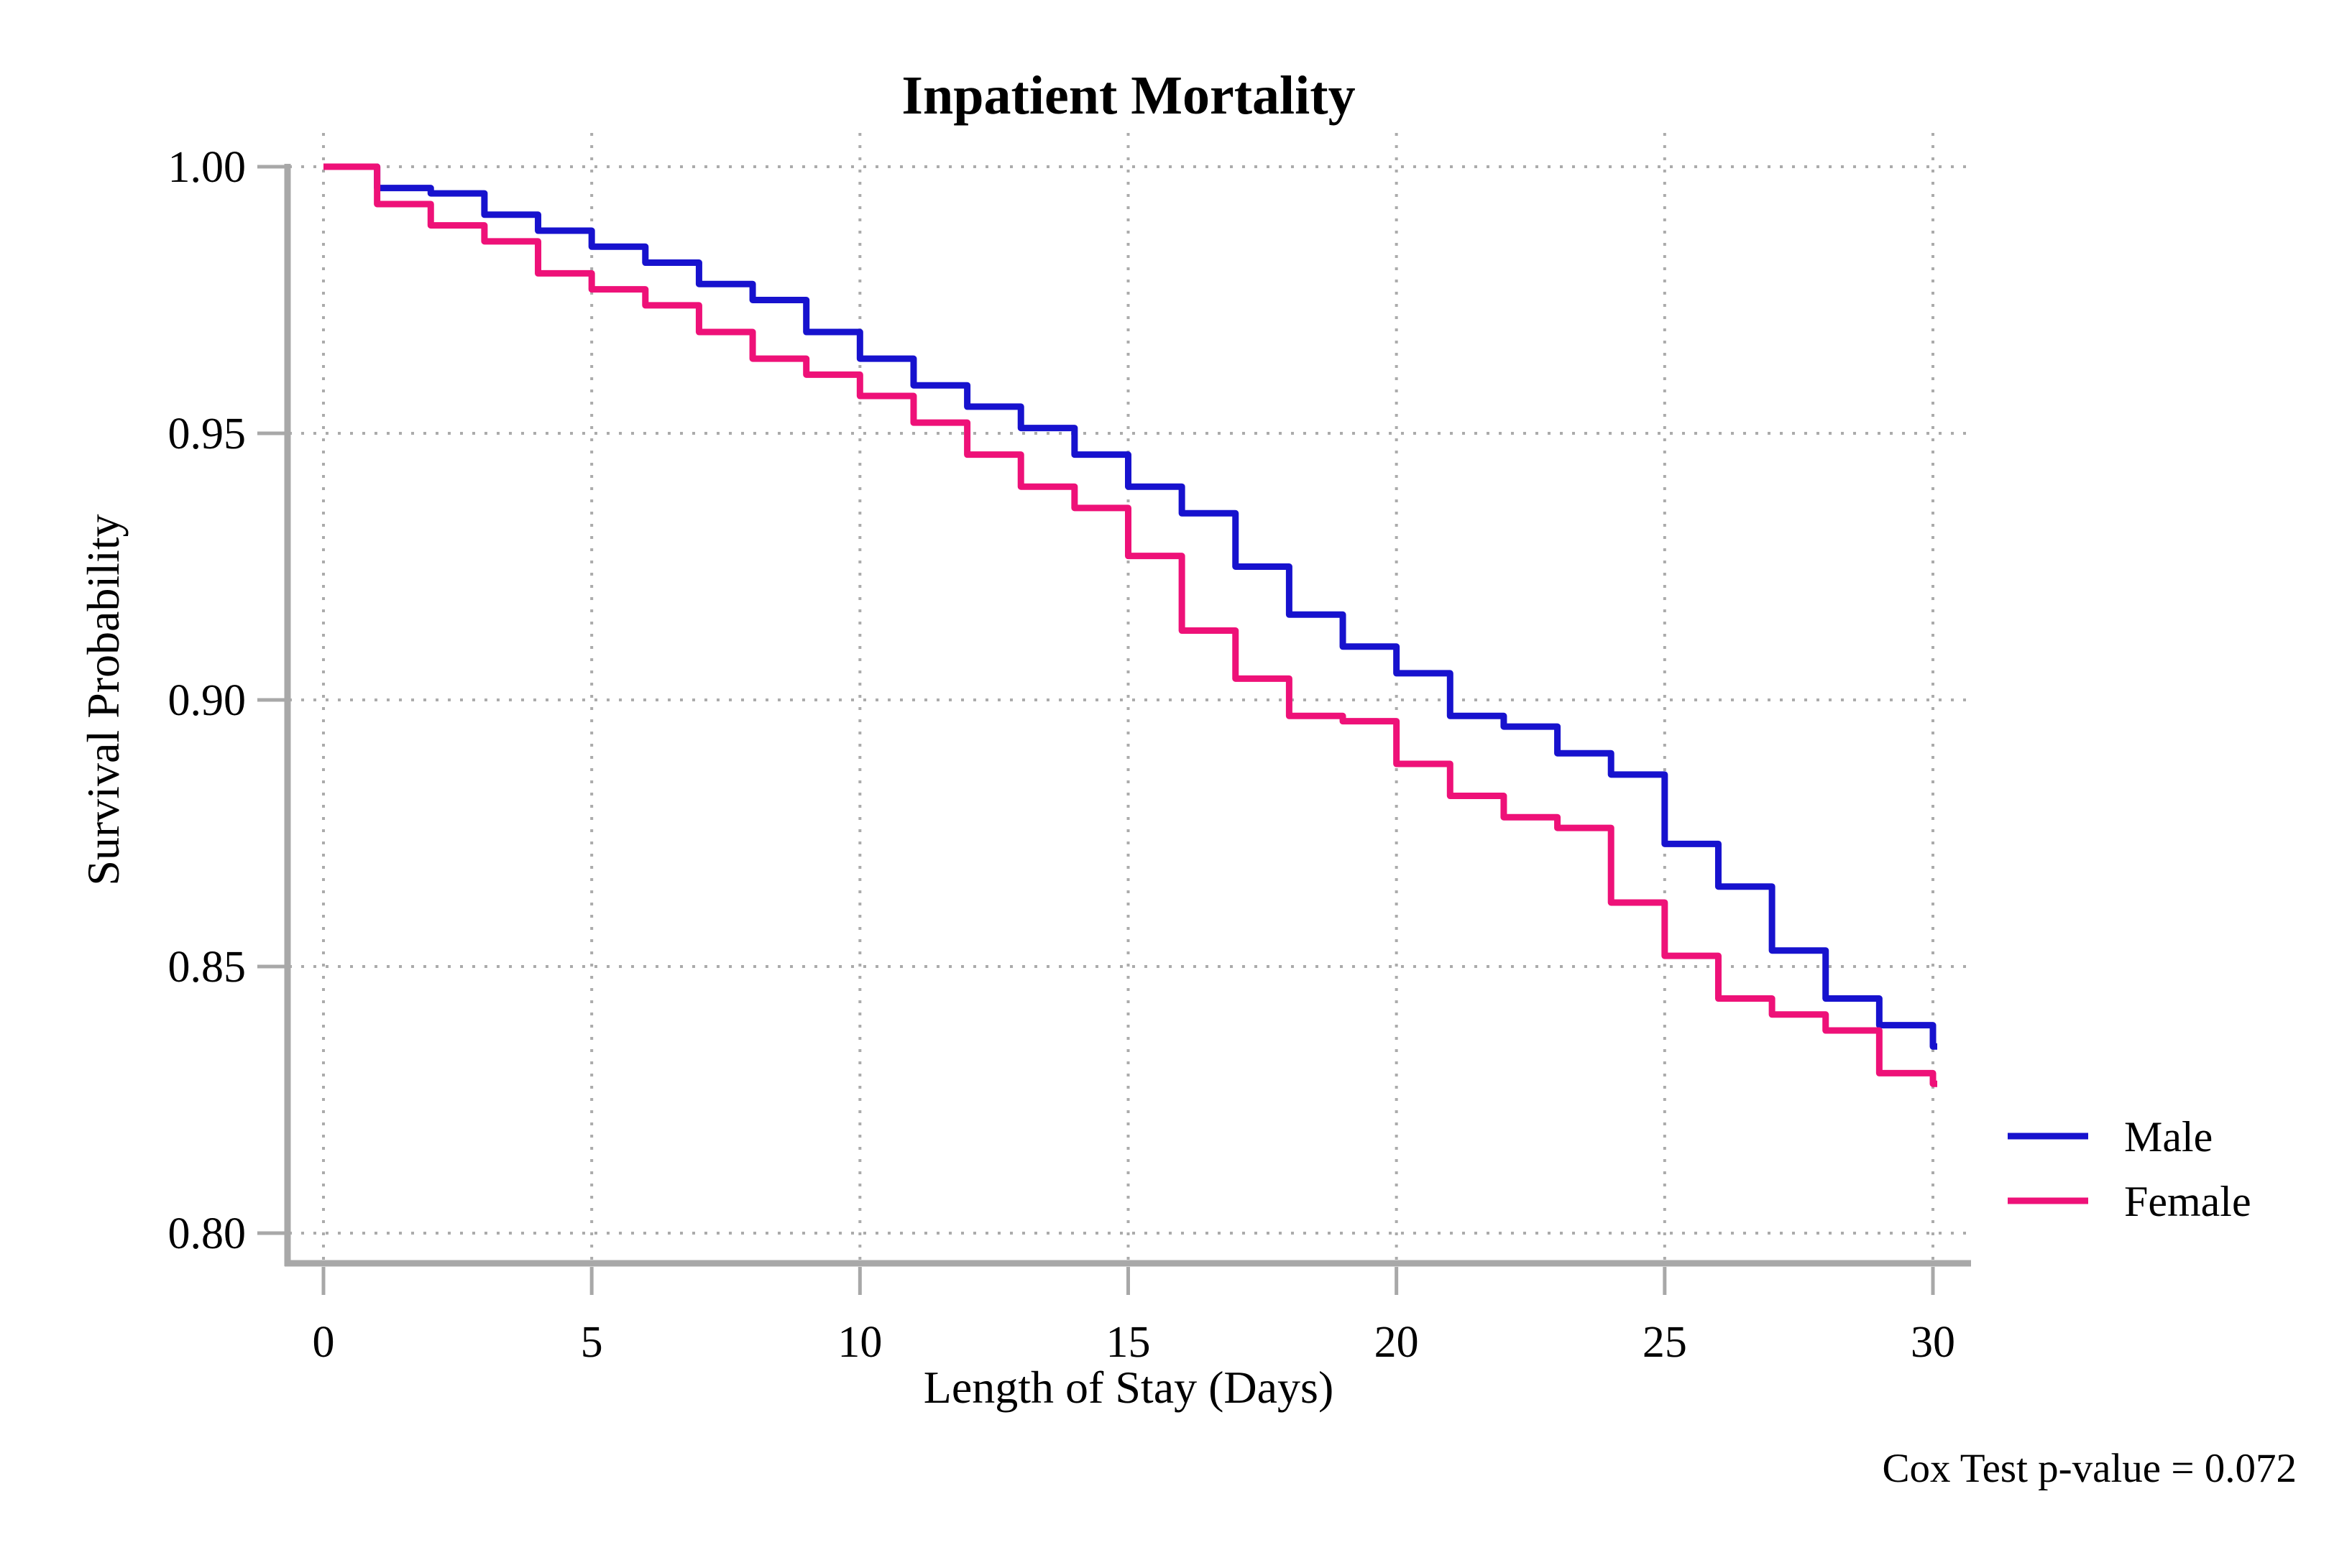  What do you see at coordinates (1129, 1387) in the screenshot?
I see `x-axis-title: Length of Stay (Days)` at bounding box center [1129, 1387].